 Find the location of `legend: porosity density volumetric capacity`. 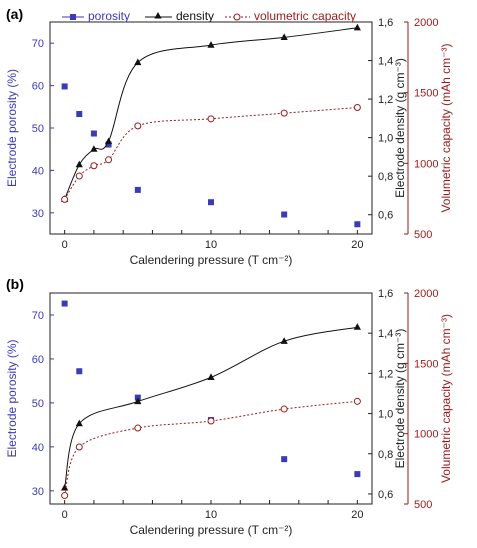

legend: porosity density volumetric capacity is located at coordinates (209, 16).